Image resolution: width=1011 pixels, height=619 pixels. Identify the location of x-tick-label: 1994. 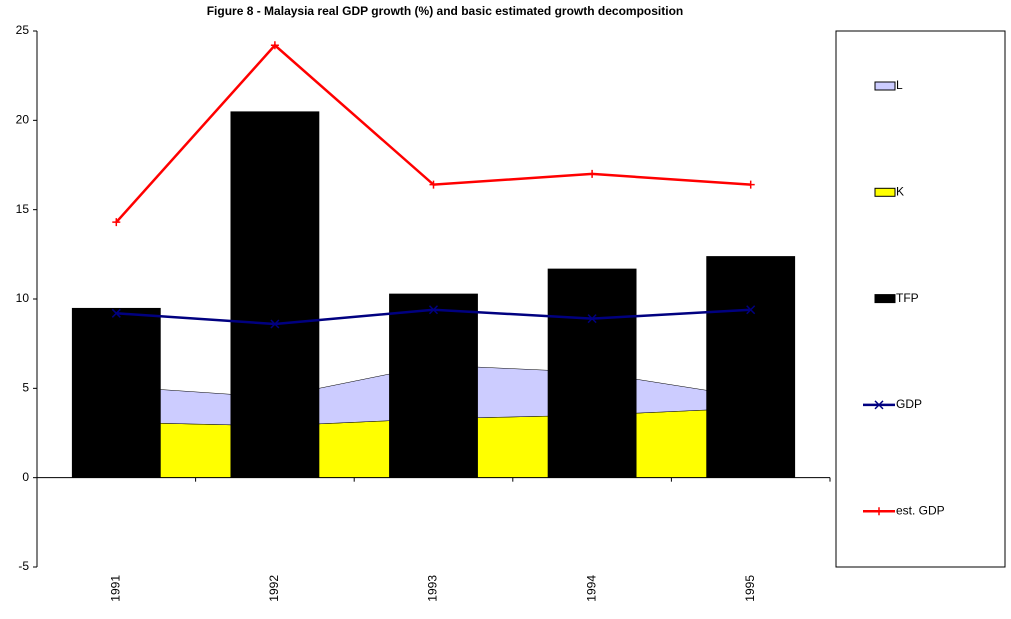
(591, 588).